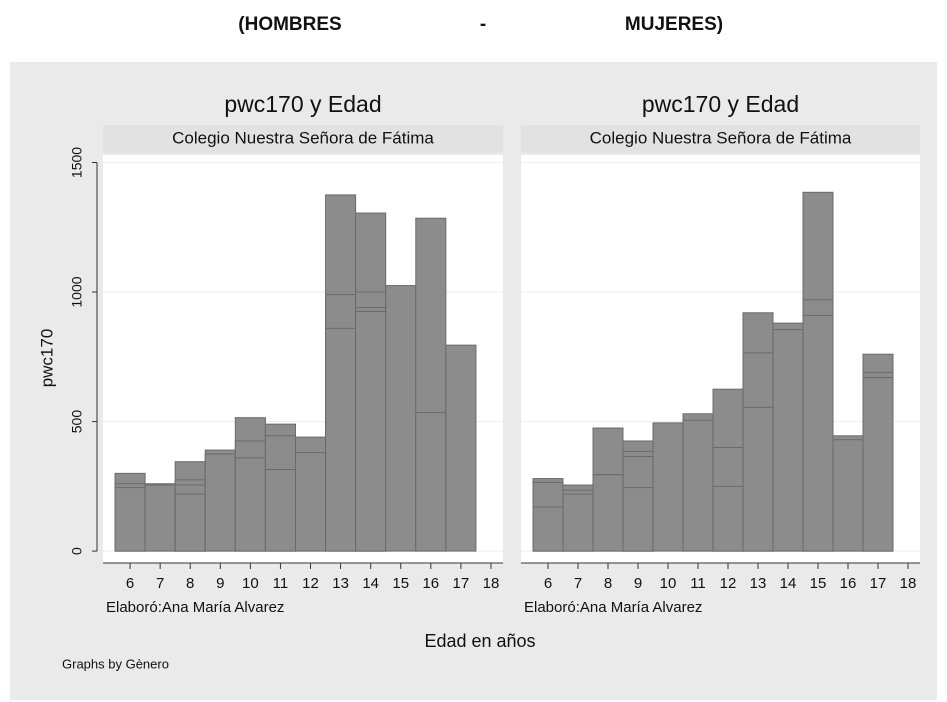 The width and height of the screenshot is (947, 702). What do you see at coordinates (115, 663) in the screenshot?
I see `by-note: Graphs by Gènero` at bounding box center [115, 663].